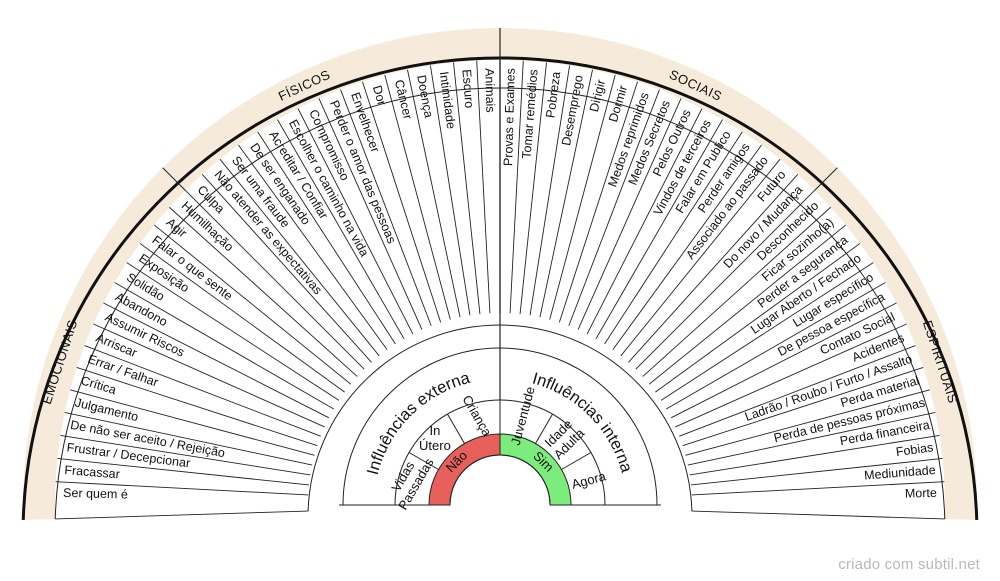 The height and width of the screenshot is (581, 1000). What do you see at coordinates (379, 95) in the screenshot?
I see `item-label: Dor` at bounding box center [379, 95].